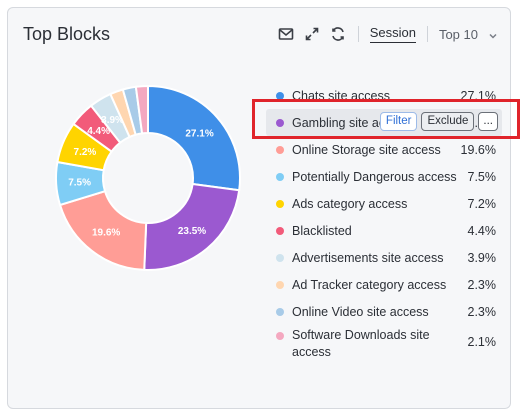 The image size is (520, 420). I want to click on legend-label: Ad Tracker category access, so click(369, 284).